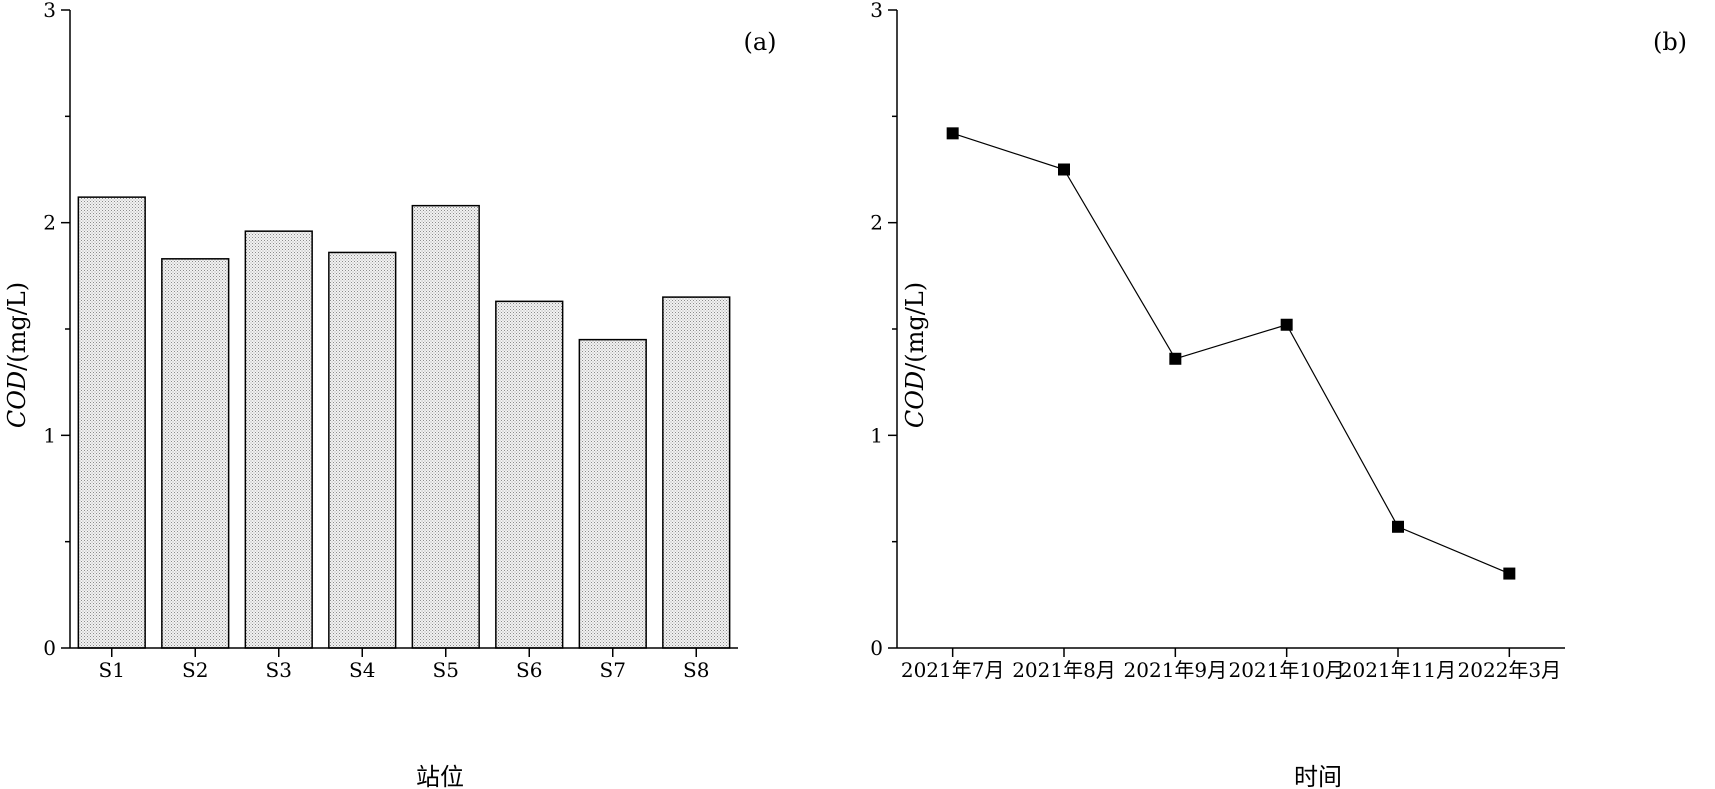  Describe the element at coordinates (612, 493) in the screenshot. I see `bar-S7` at that location.